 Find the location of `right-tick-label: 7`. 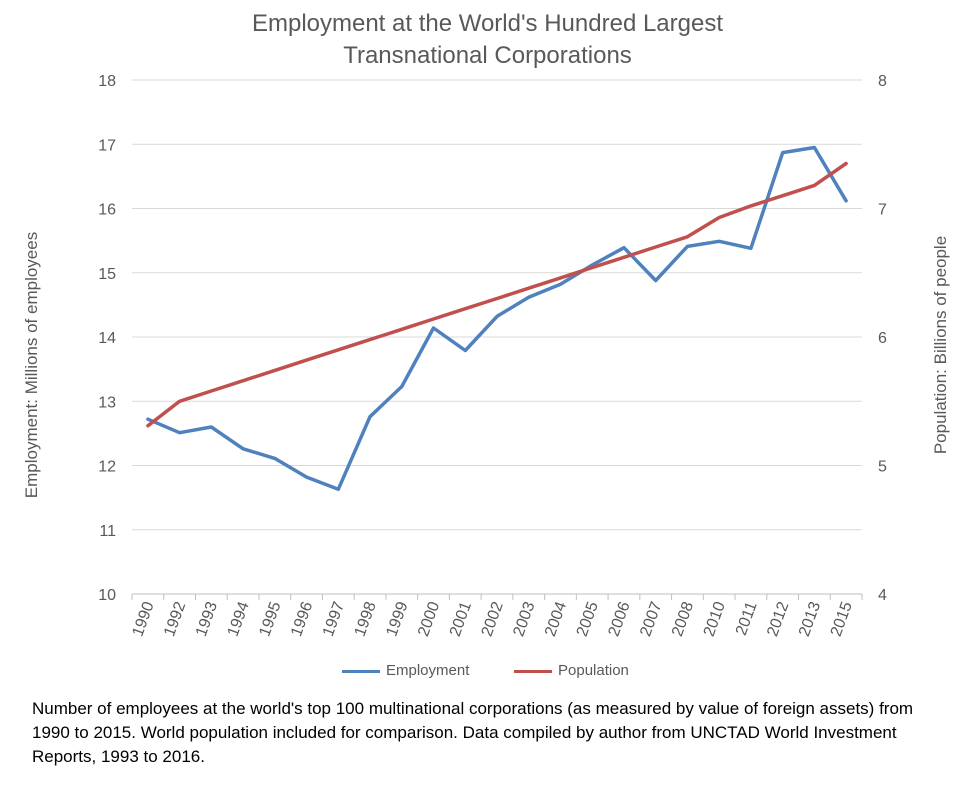

right-tick-label: 7 is located at coordinates (882, 210).